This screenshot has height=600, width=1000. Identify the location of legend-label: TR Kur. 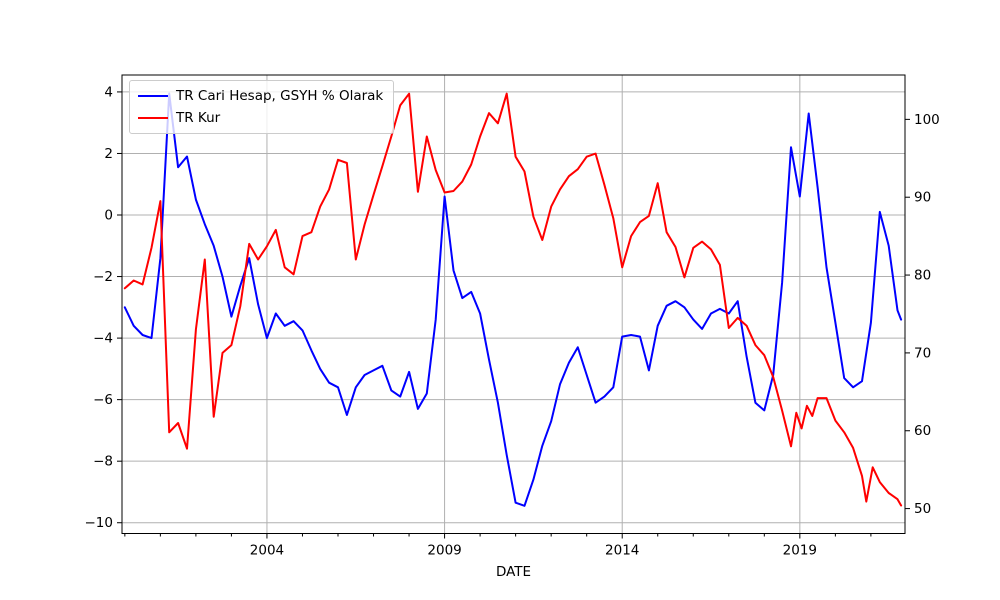
(198, 118).